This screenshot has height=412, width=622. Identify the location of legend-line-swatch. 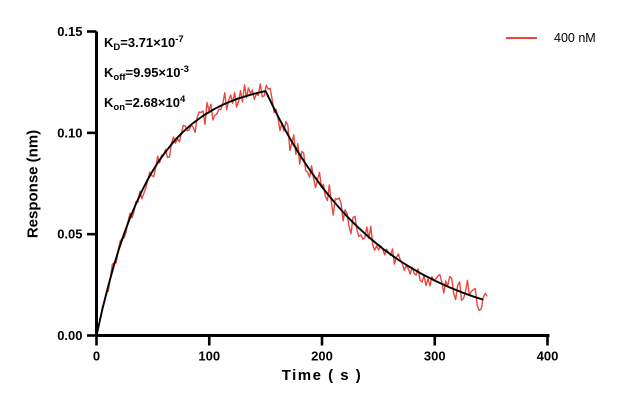
(521, 38).